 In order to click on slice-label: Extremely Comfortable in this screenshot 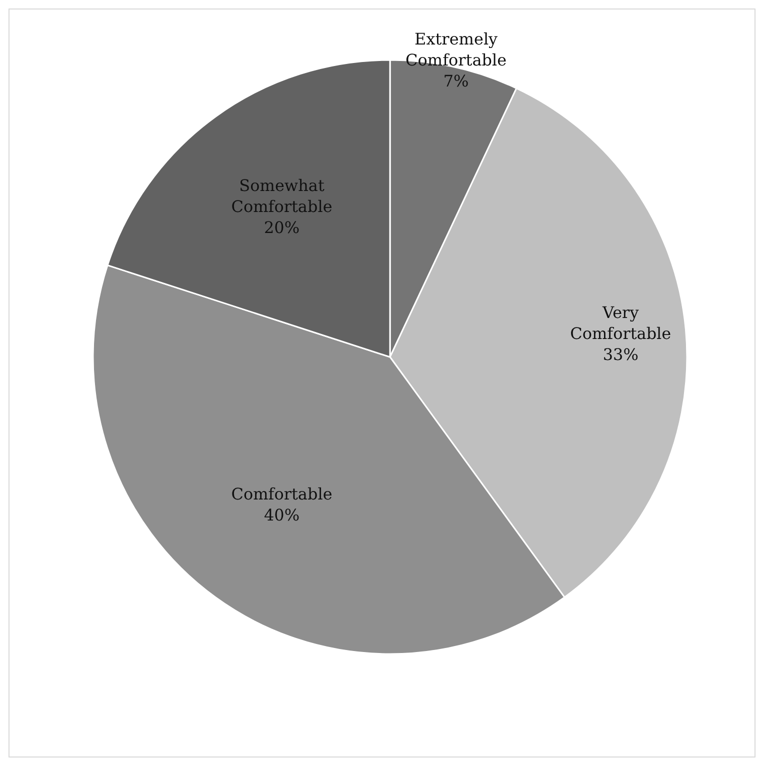, I will do `click(456, 50)`.